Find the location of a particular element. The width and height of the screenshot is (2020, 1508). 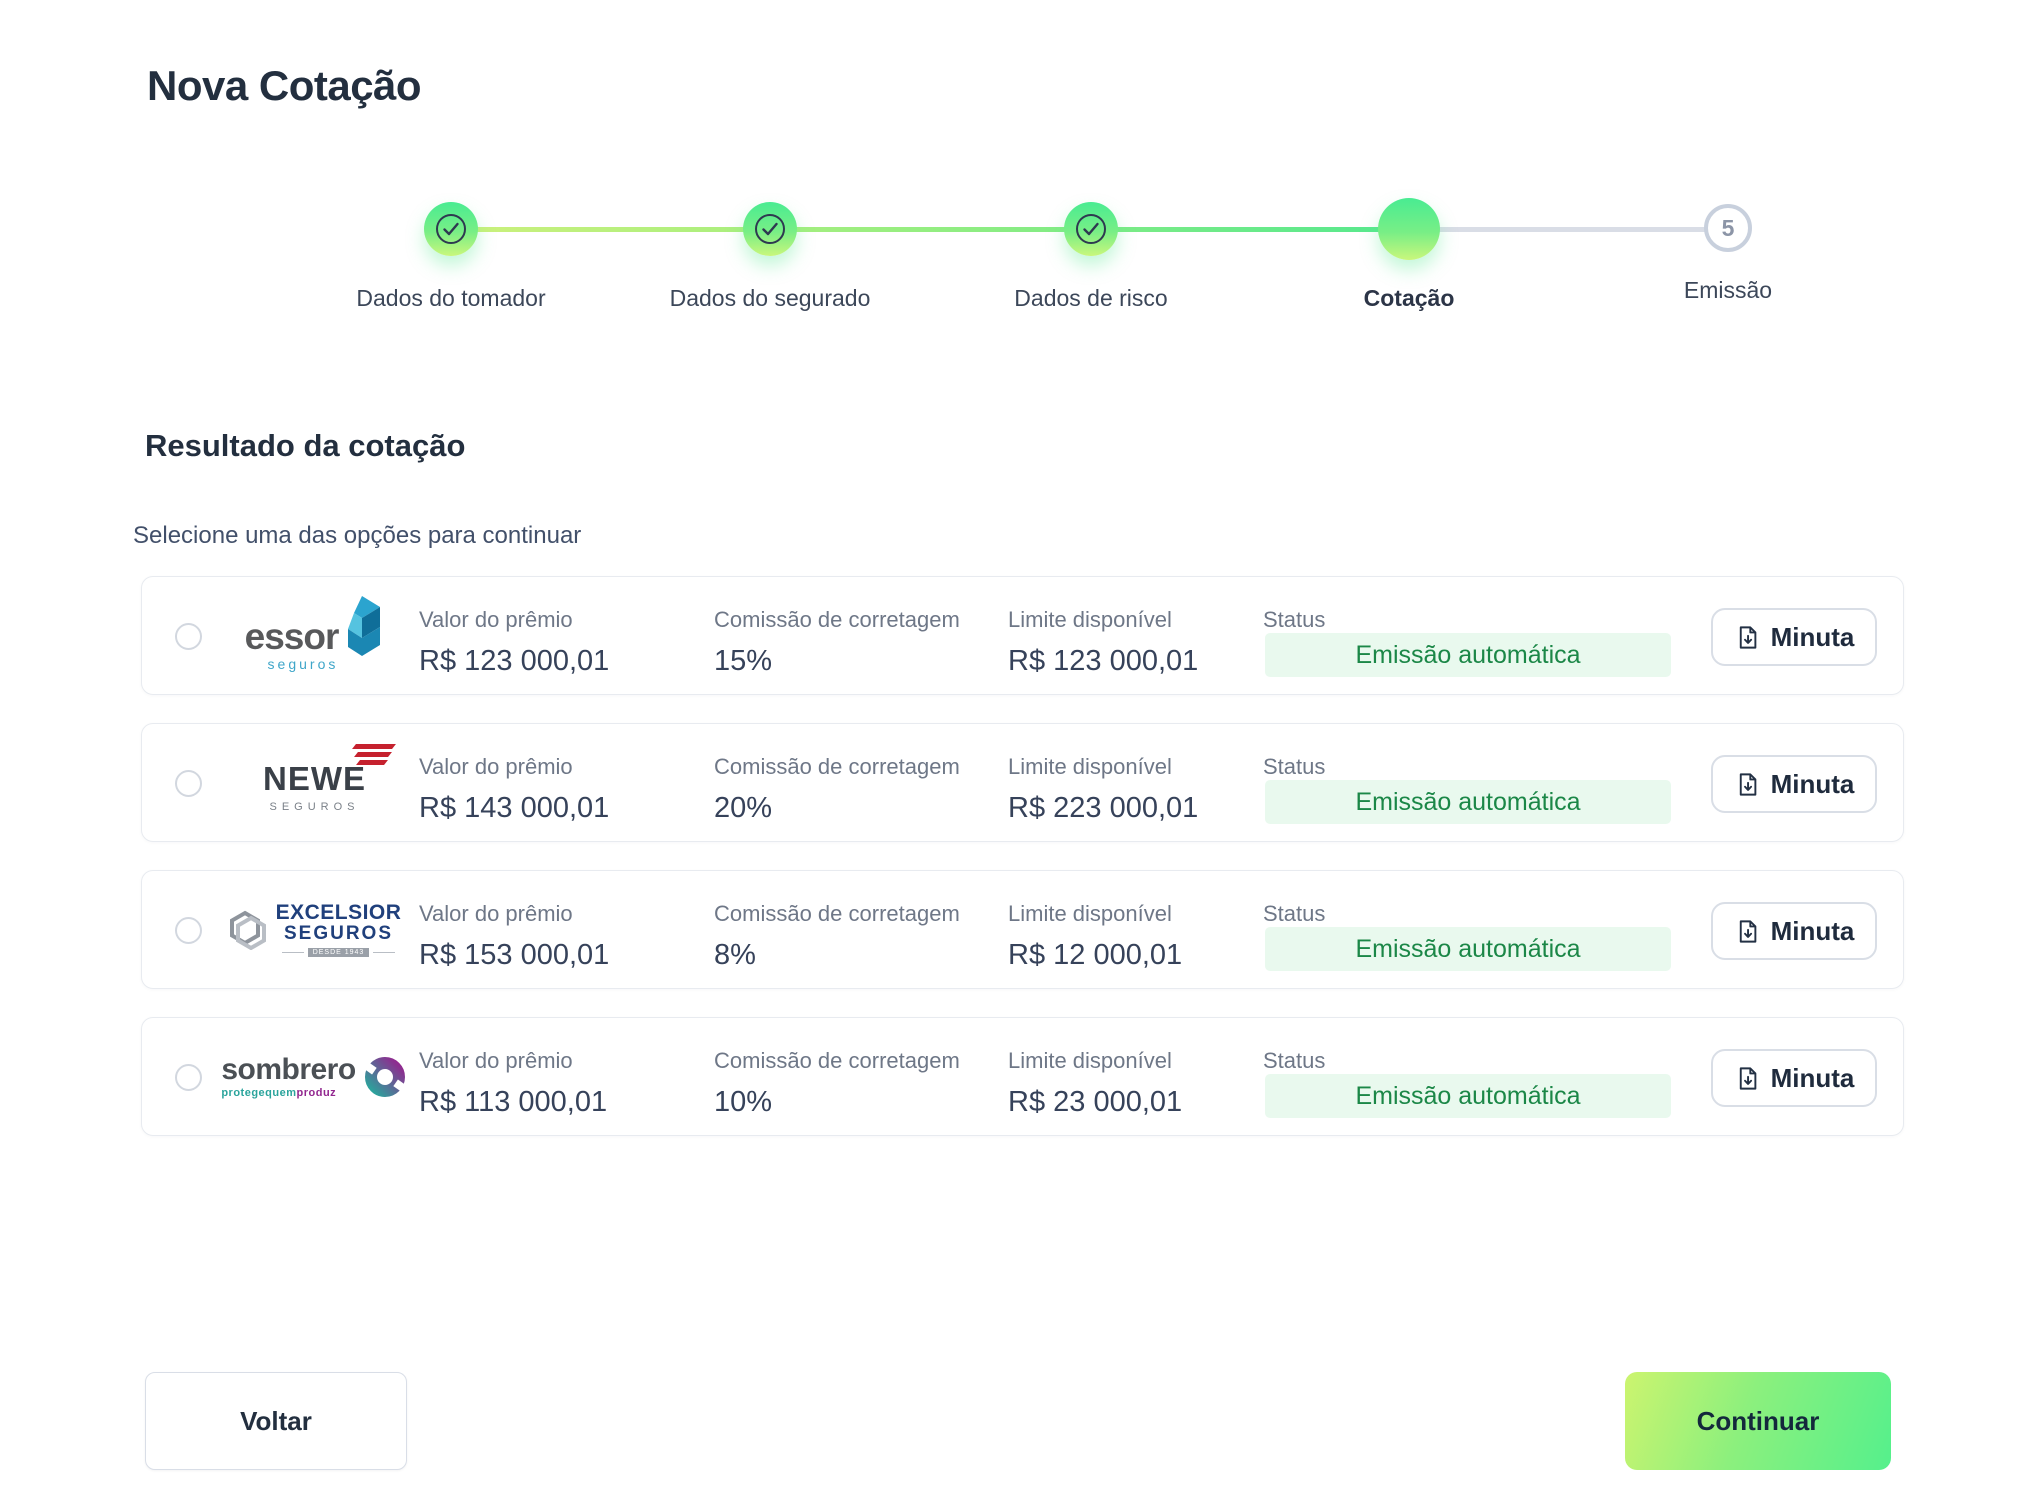

excelsior-hexagon-icon is located at coordinates (247, 930).